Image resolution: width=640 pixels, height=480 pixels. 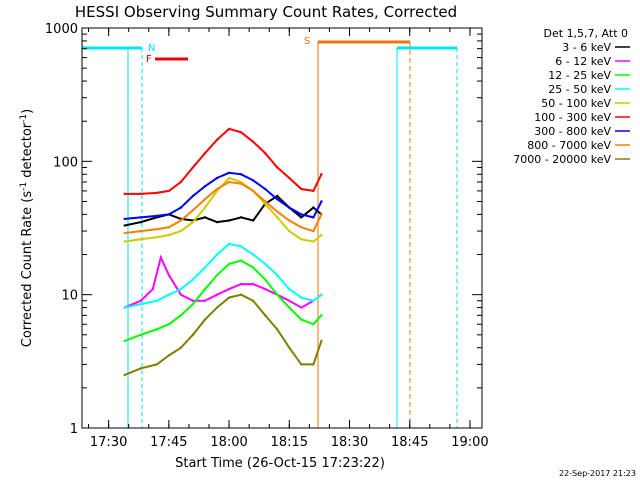 I want to click on y-tick-label: 10, so click(x=69, y=296).